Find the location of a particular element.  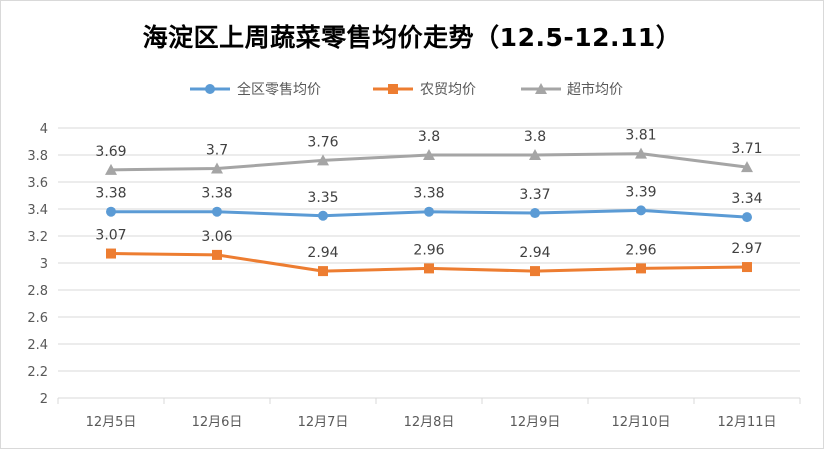

y-tick-label: 3 is located at coordinates (44, 264).